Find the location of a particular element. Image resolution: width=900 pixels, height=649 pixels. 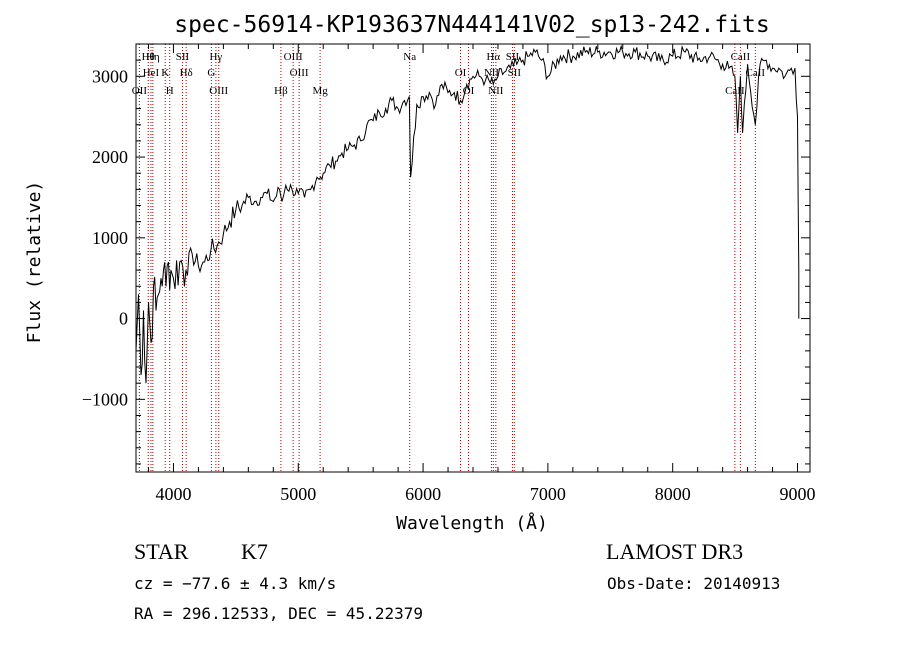

y-tick-label: 0 is located at coordinates (123, 319).